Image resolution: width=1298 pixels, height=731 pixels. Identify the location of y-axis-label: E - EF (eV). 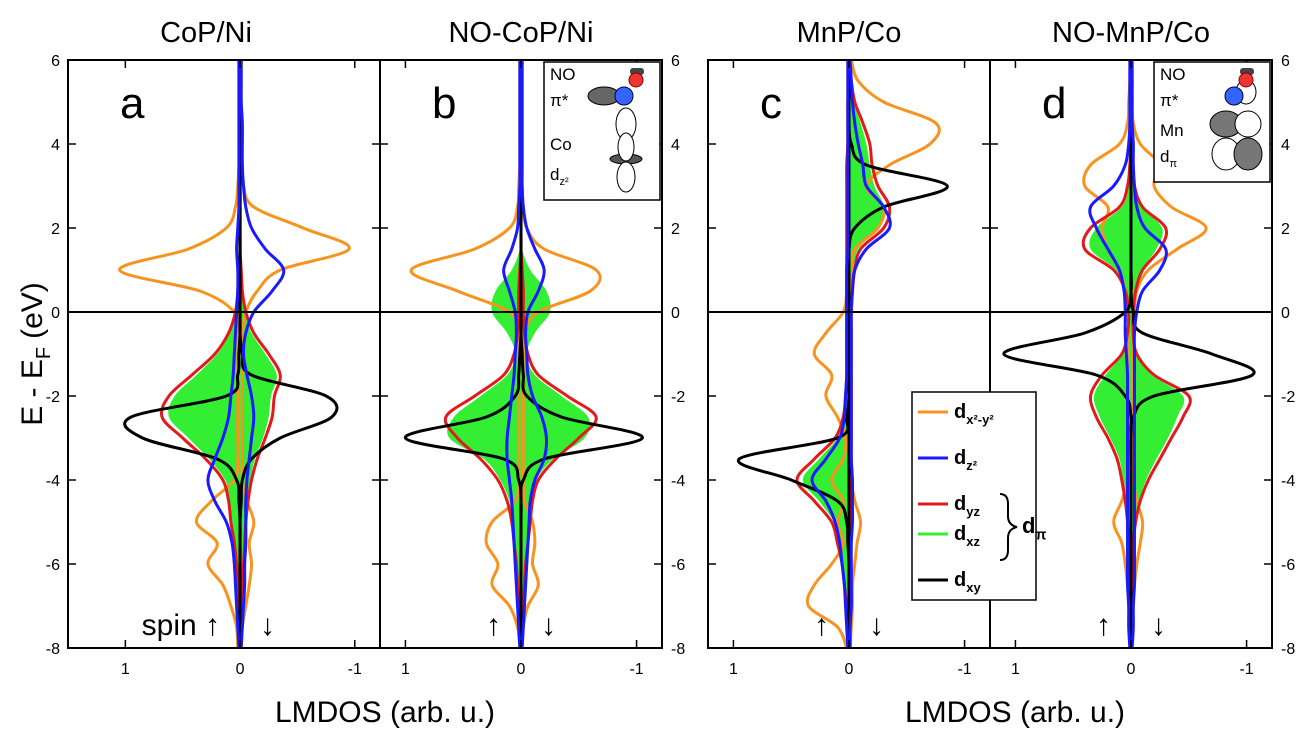
(35, 354).